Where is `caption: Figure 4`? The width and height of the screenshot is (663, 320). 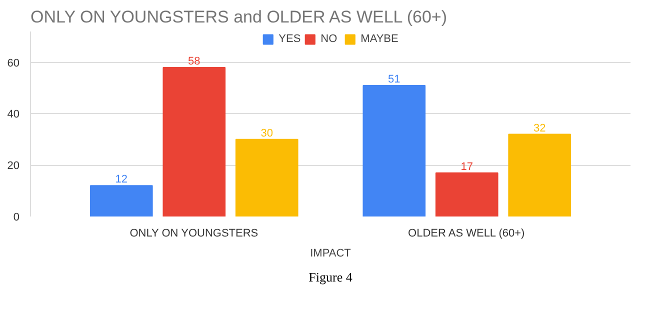
caption: Figure 4 is located at coordinates (330, 277).